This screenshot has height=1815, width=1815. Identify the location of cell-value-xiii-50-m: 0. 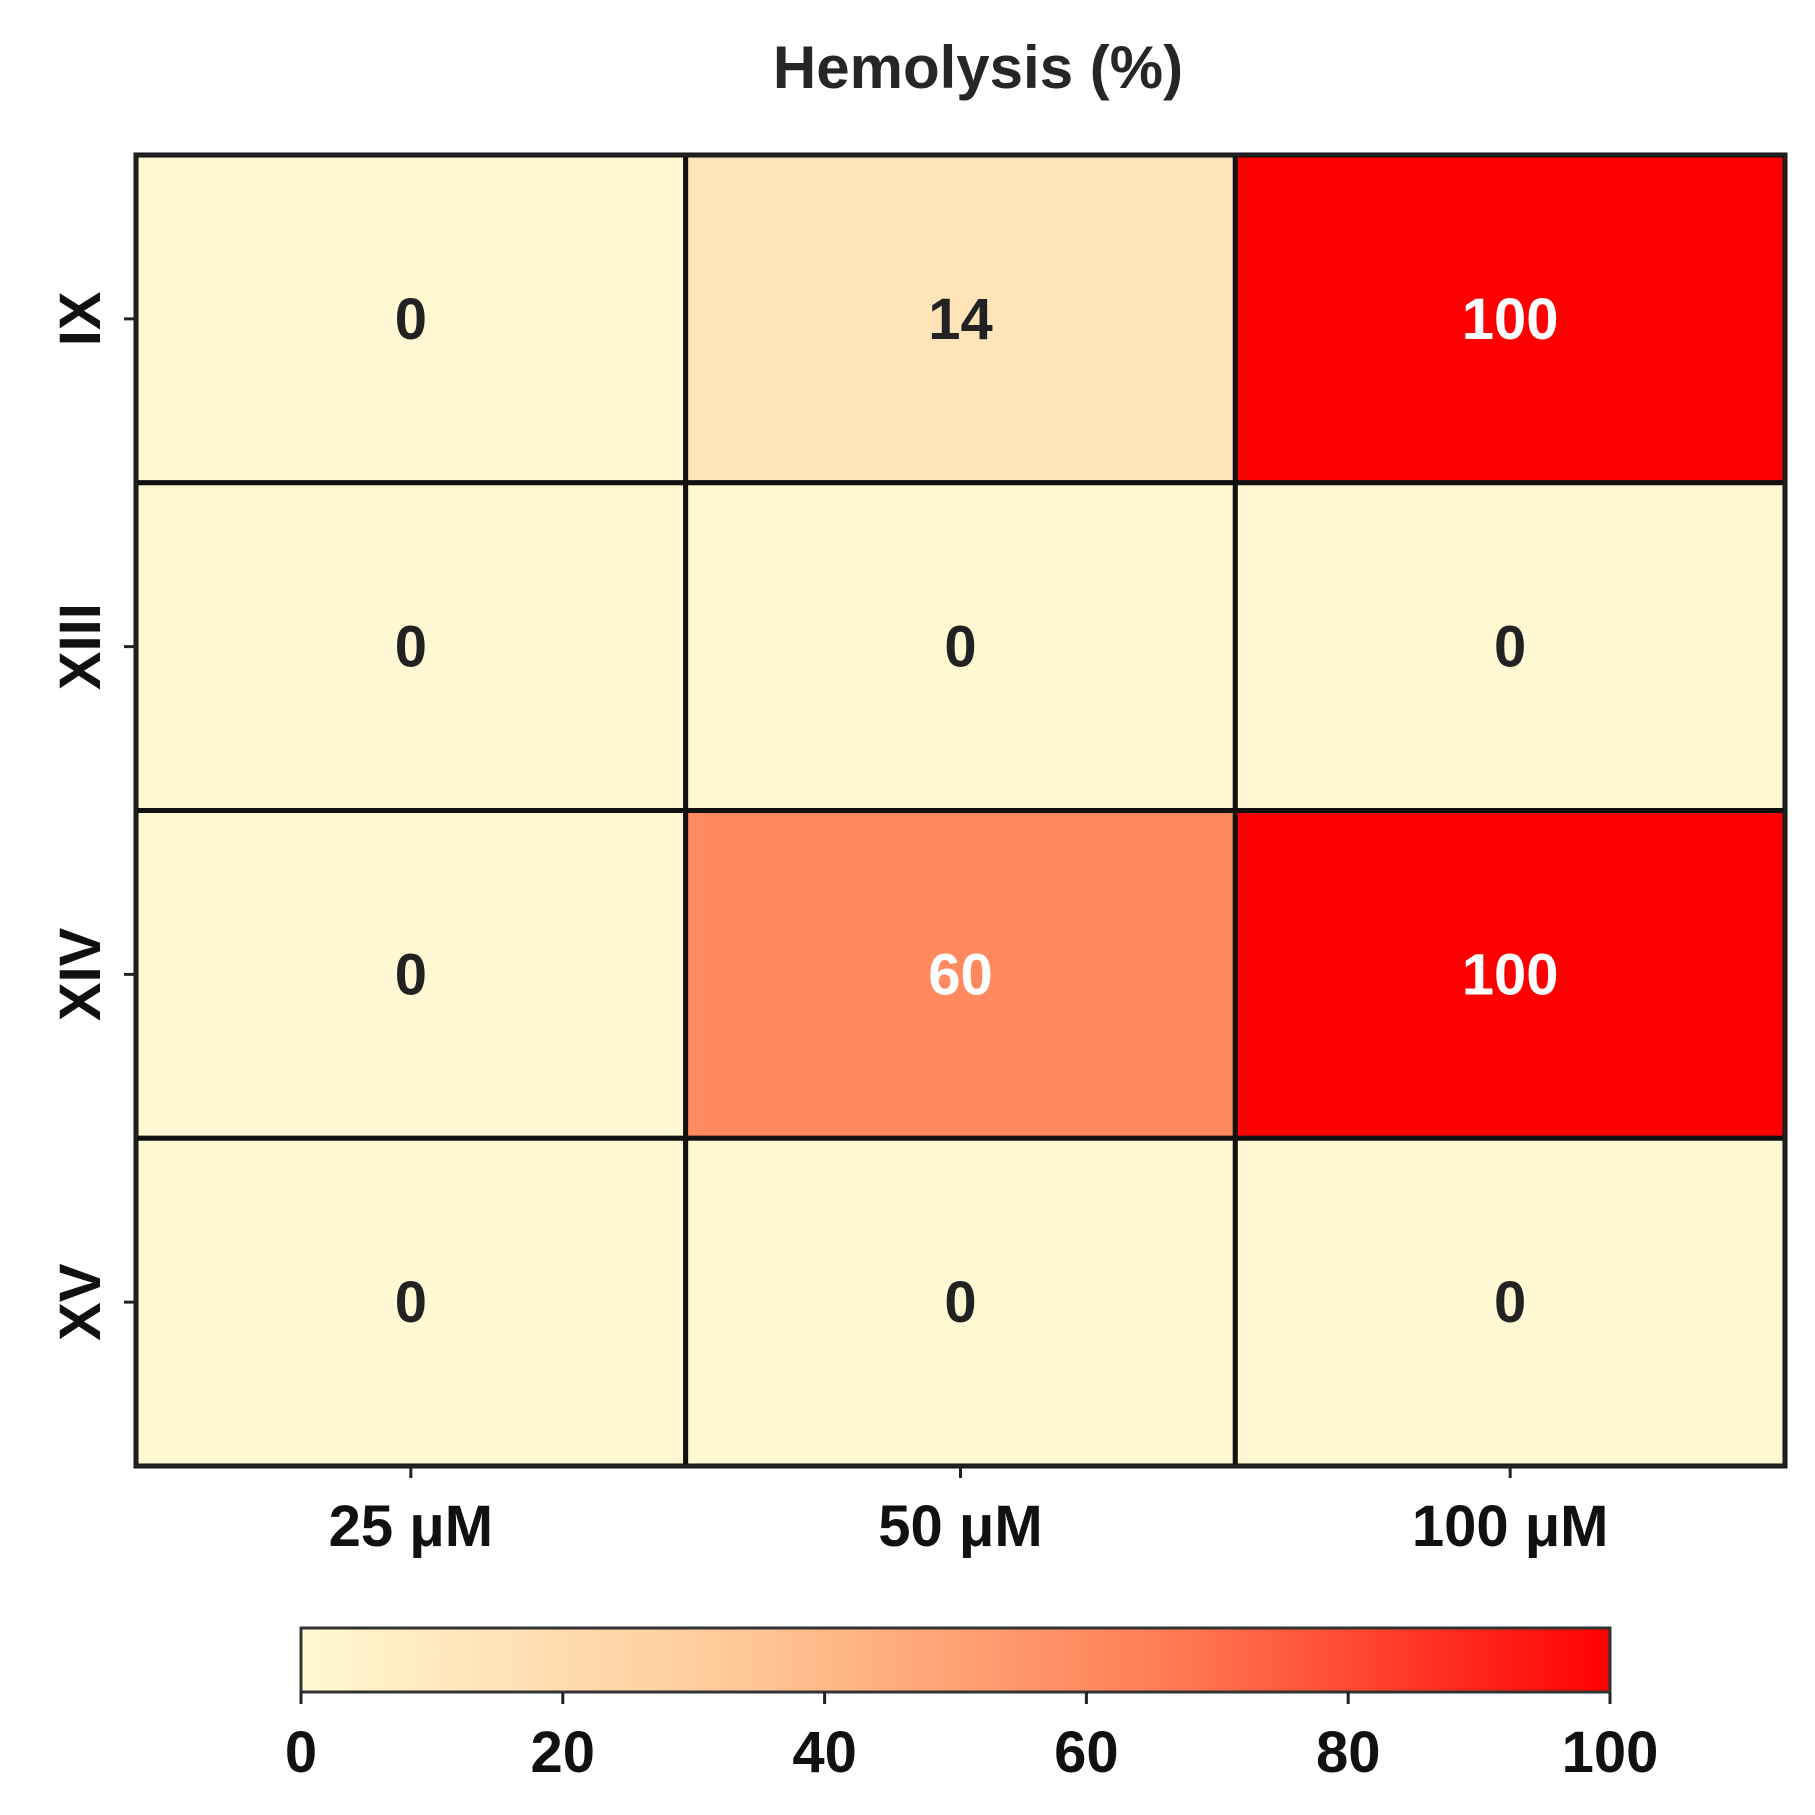
(960, 647).